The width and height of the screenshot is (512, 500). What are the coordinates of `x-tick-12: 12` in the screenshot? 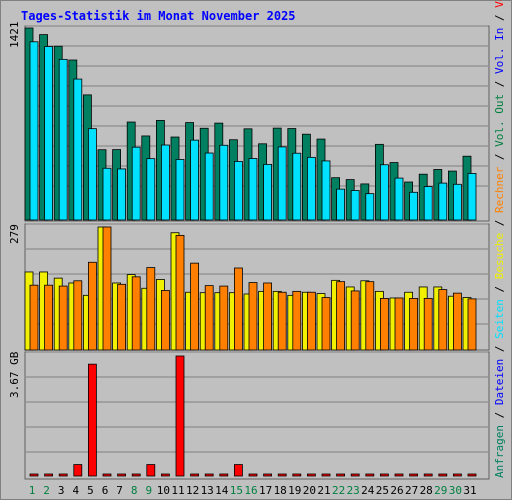 It's located at (192, 490).